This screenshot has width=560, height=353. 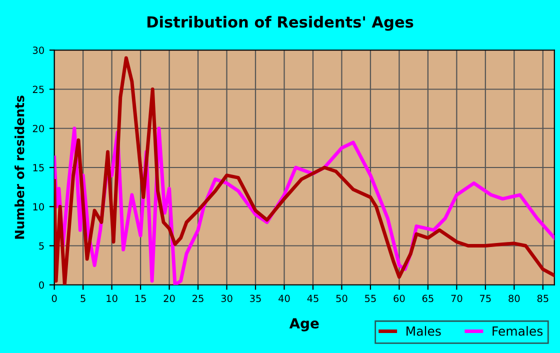 What do you see at coordinates (312, 298) in the screenshot?
I see `x-tick-label: 45` at bounding box center [312, 298].